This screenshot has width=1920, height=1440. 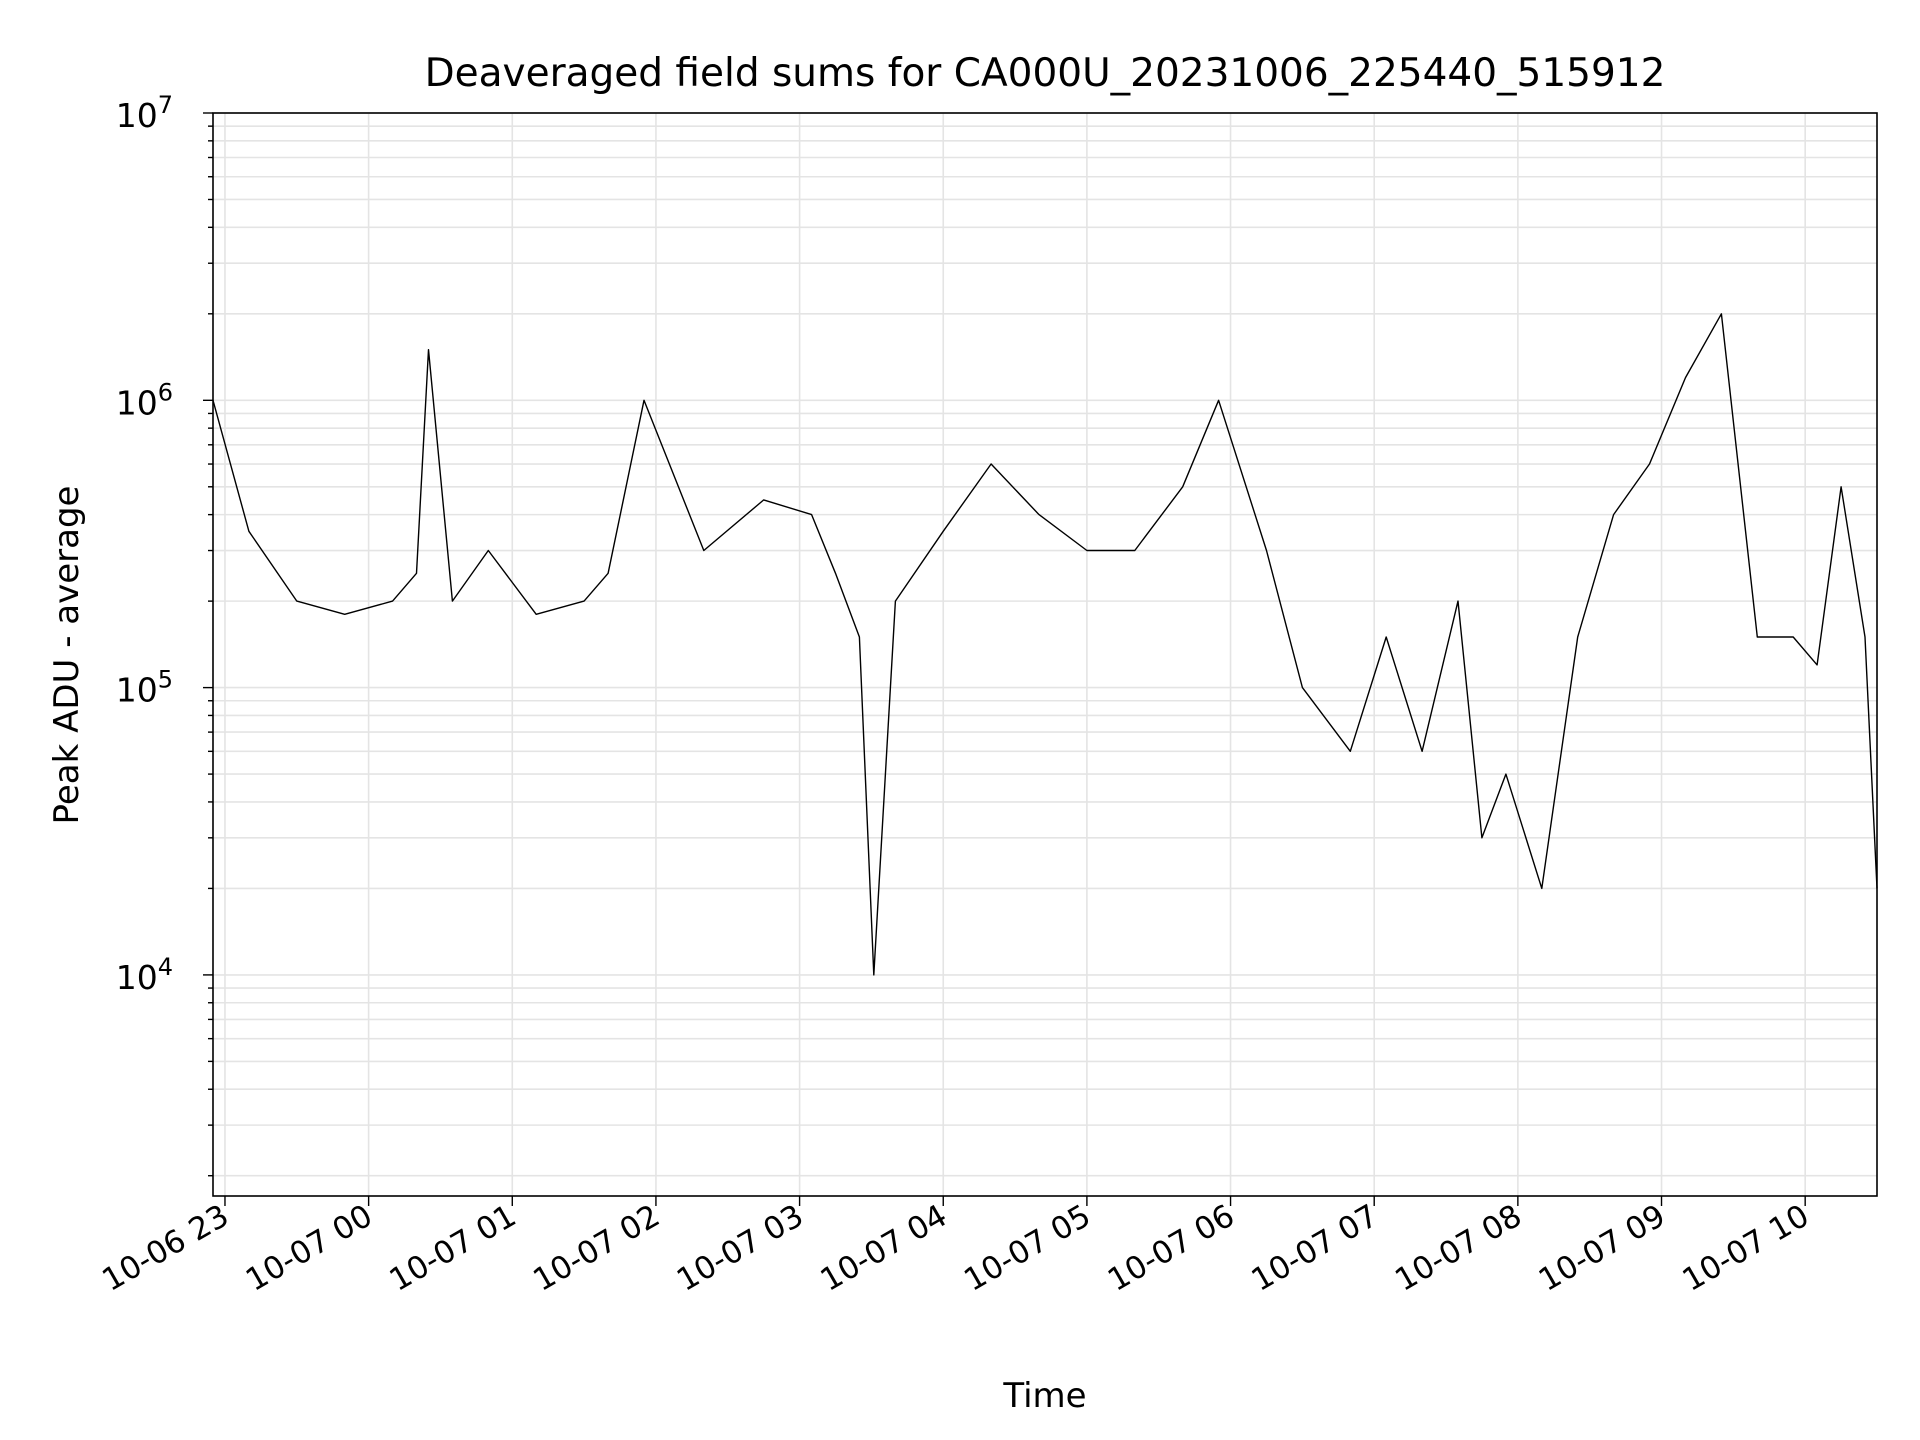 What do you see at coordinates (453, 1248) in the screenshot?
I see `x-tick-label: 10-07 01` at bounding box center [453, 1248].